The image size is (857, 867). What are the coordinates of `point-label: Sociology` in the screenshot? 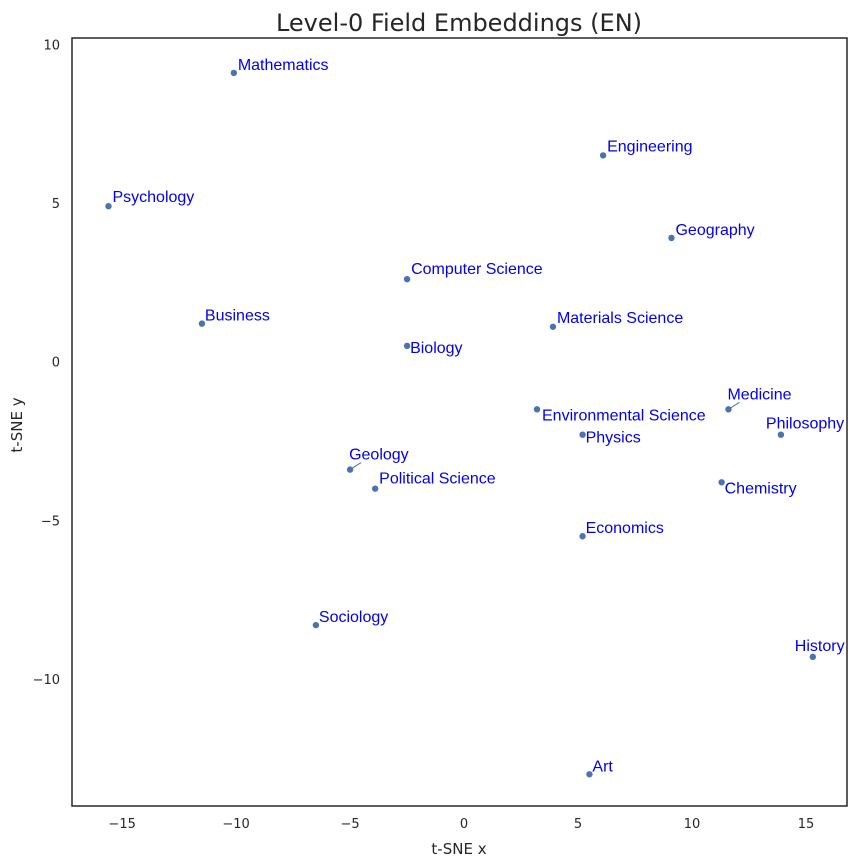 It's located at (353, 617).